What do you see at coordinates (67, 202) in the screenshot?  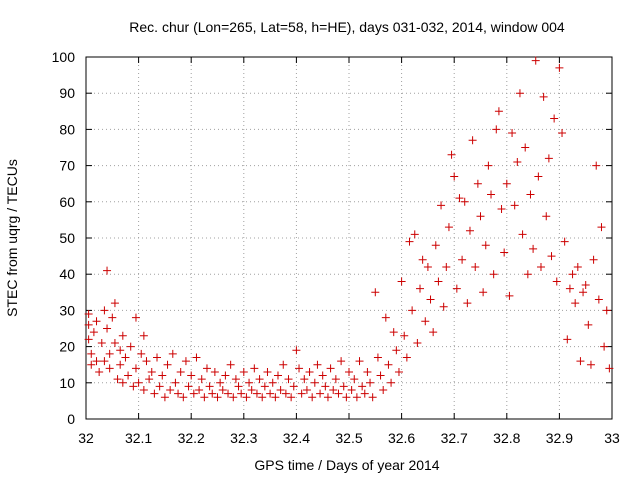 I see `y-tick-label: 60` at bounding box center [67, 202].